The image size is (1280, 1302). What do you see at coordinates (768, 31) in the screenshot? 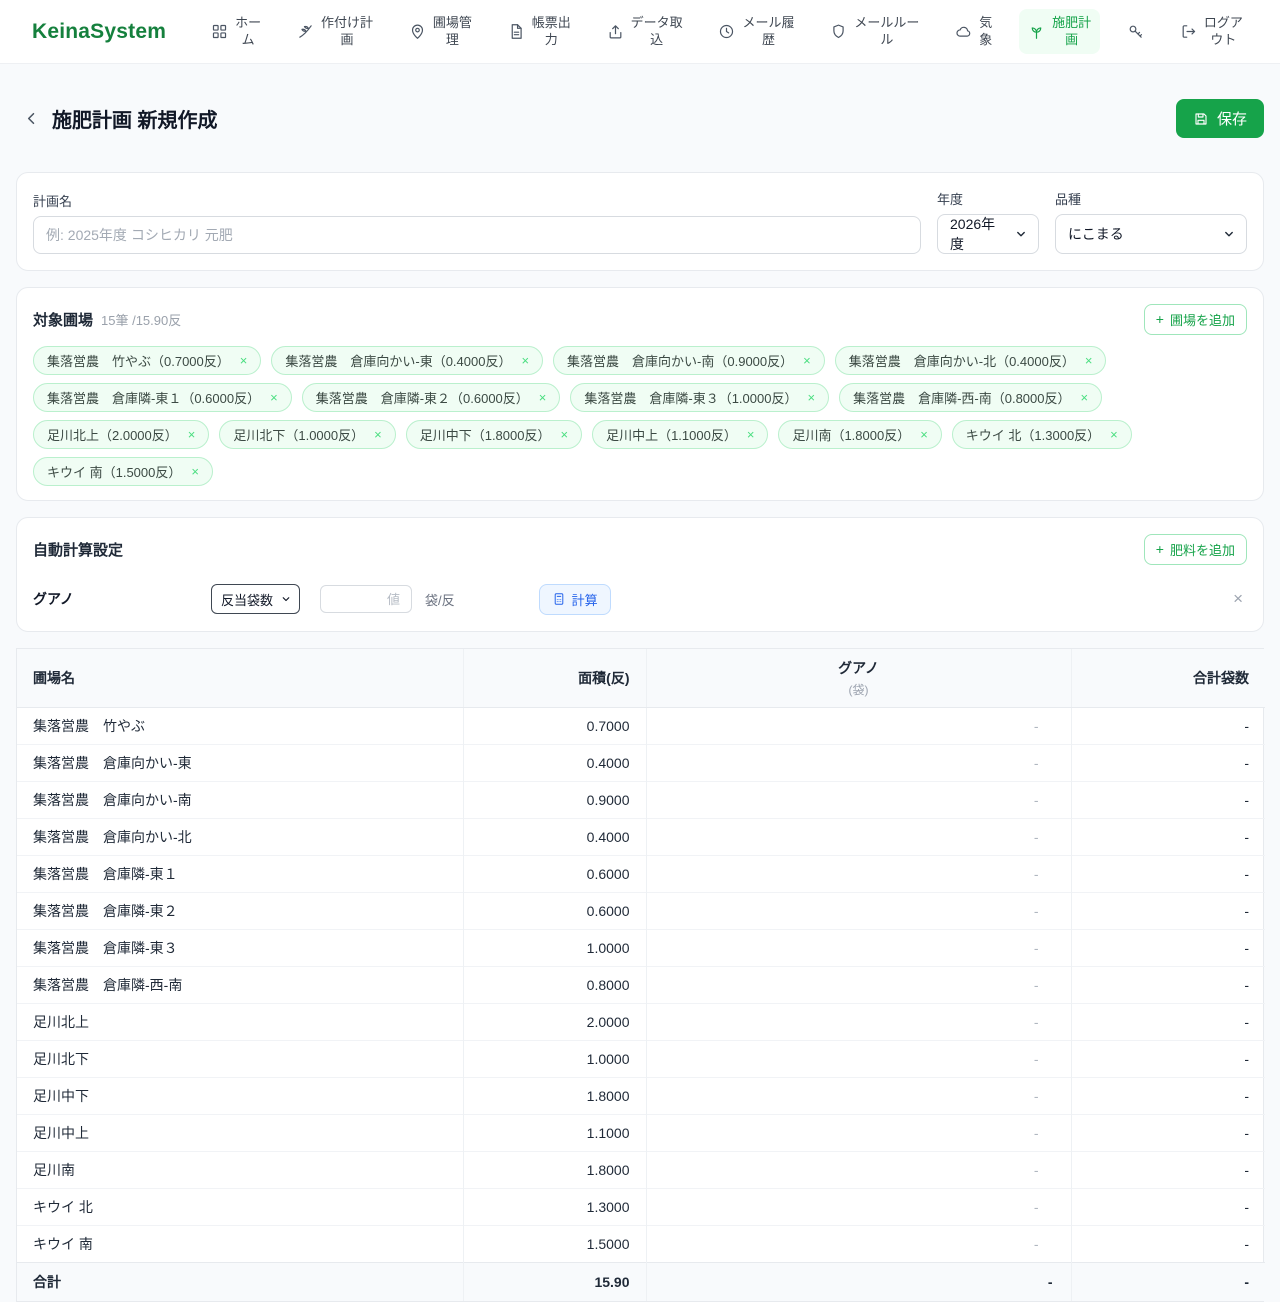
I see `nav-item-label: メール履 歴` at bounding box center [768, 31].